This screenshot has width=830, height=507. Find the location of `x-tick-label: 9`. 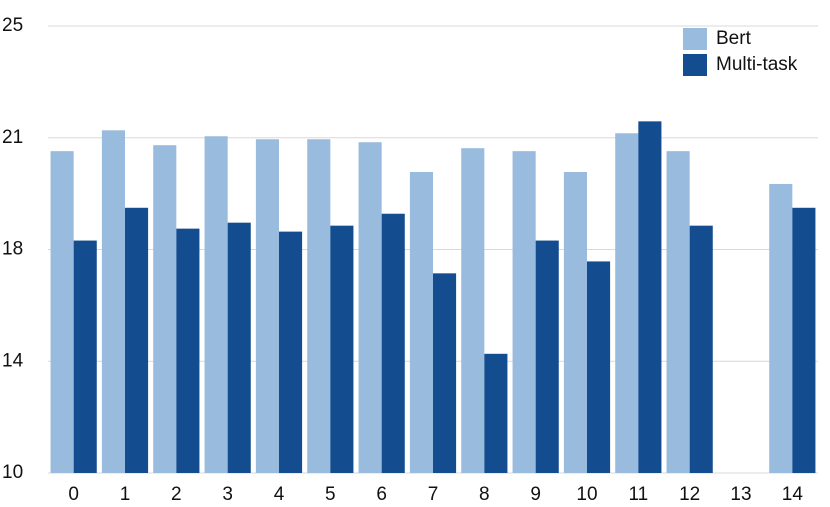

x-tick-label: 9 is located at coordinates (535, 494).